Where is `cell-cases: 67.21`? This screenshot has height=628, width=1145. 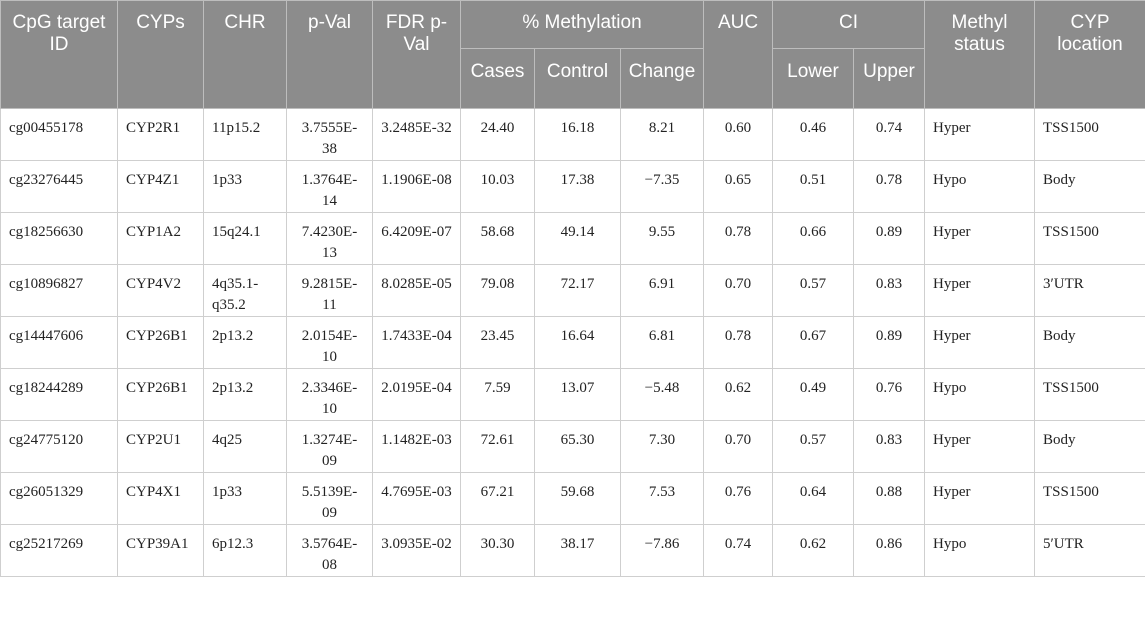 cell-cases: 67.21 is located at coordinates (497, 498).